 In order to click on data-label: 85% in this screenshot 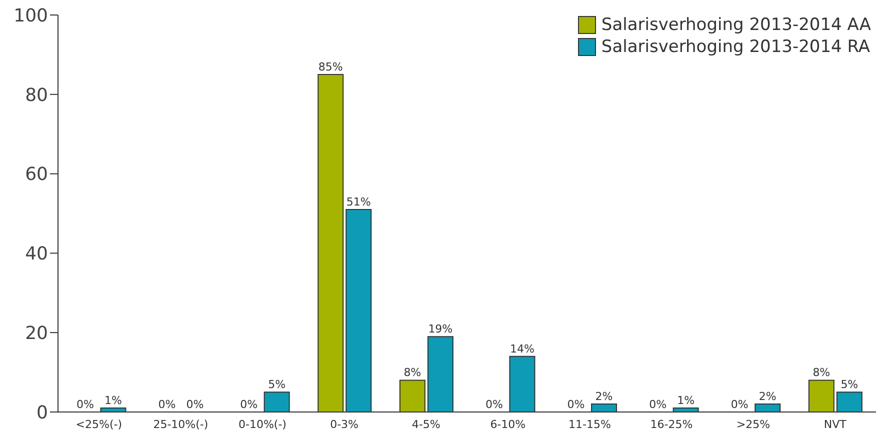, I will do `click(330, 67)`.